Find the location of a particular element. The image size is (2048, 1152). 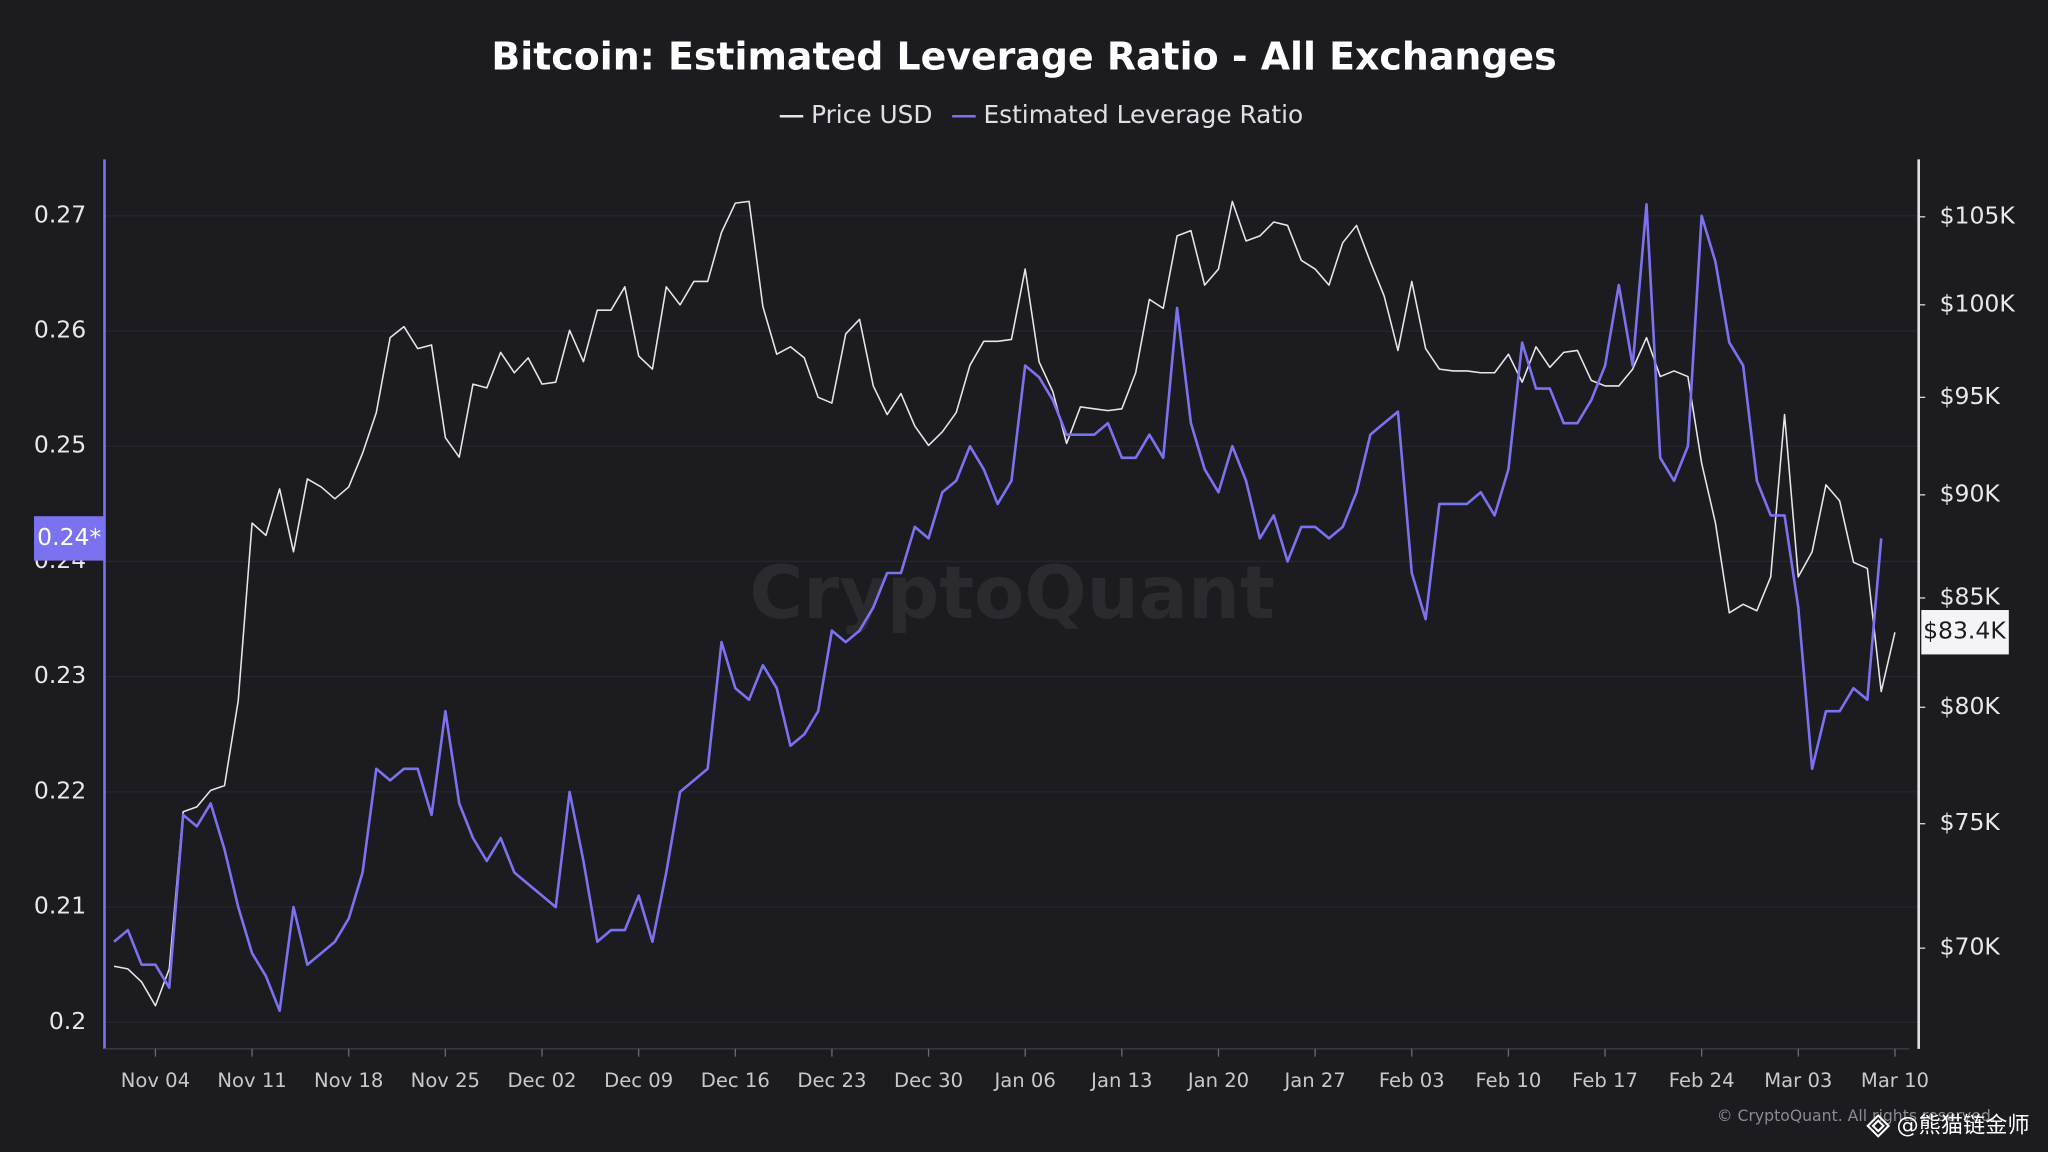

x-tick-label: Dec 30 is located at coordinates (928, 1080).